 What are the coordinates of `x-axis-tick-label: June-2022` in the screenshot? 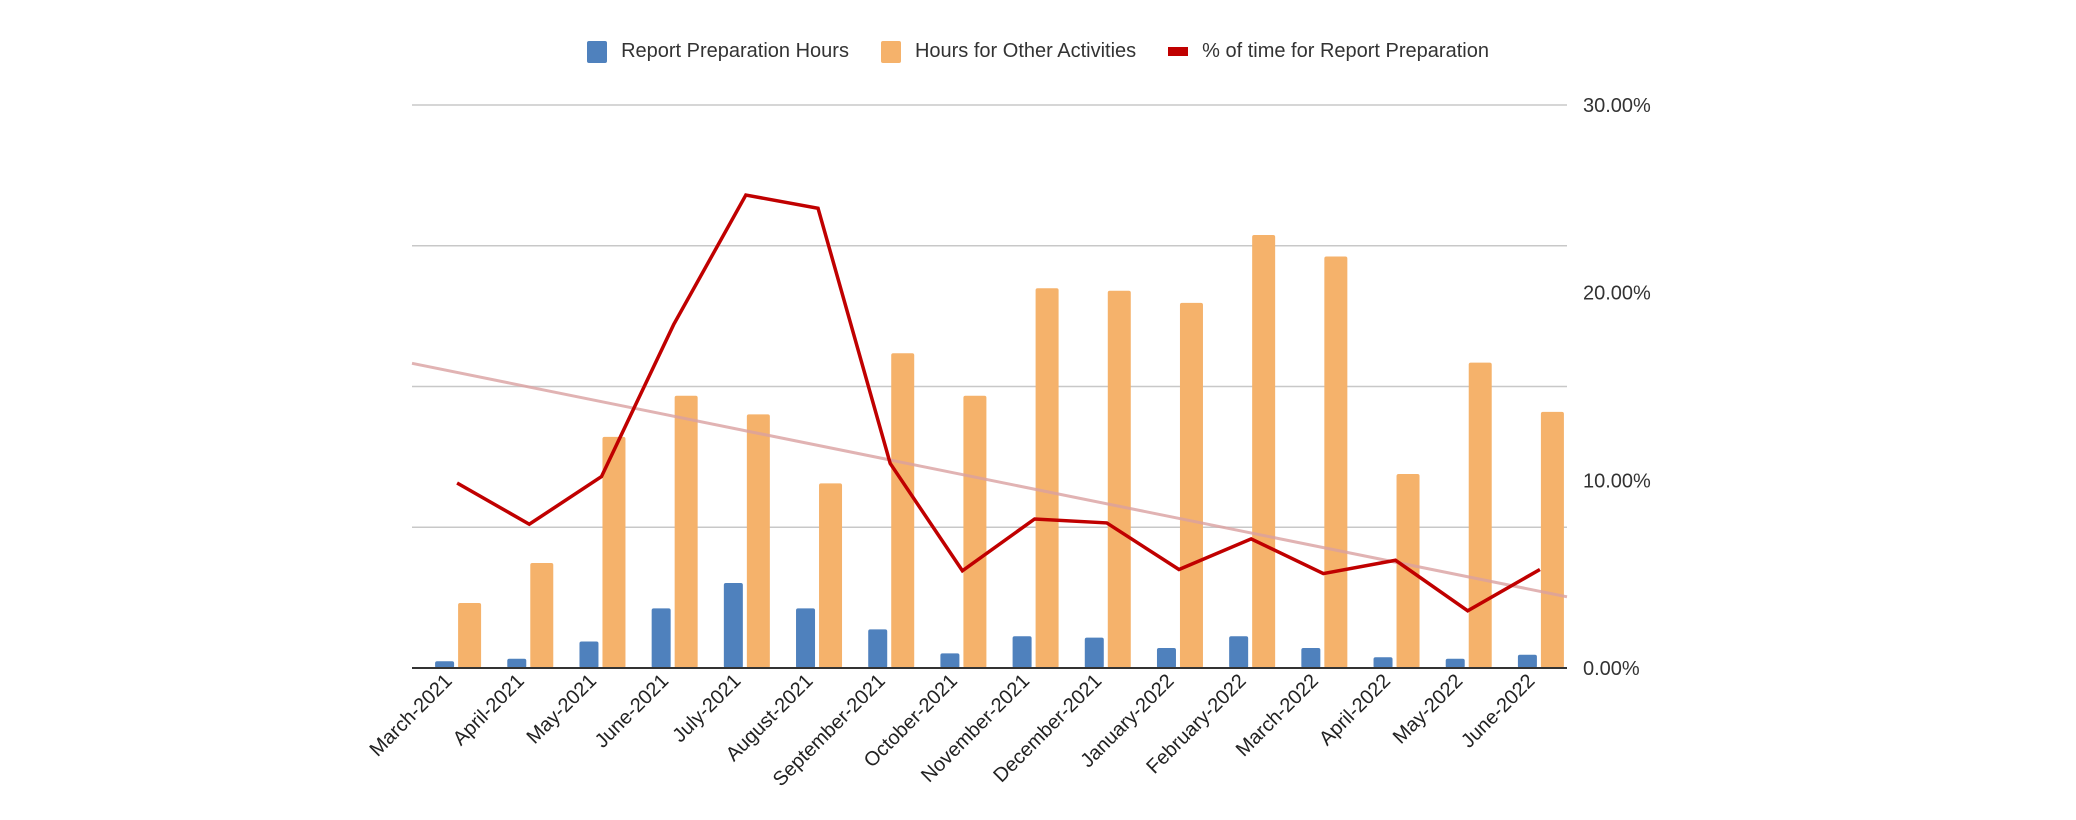 It's located at (1498, 711).